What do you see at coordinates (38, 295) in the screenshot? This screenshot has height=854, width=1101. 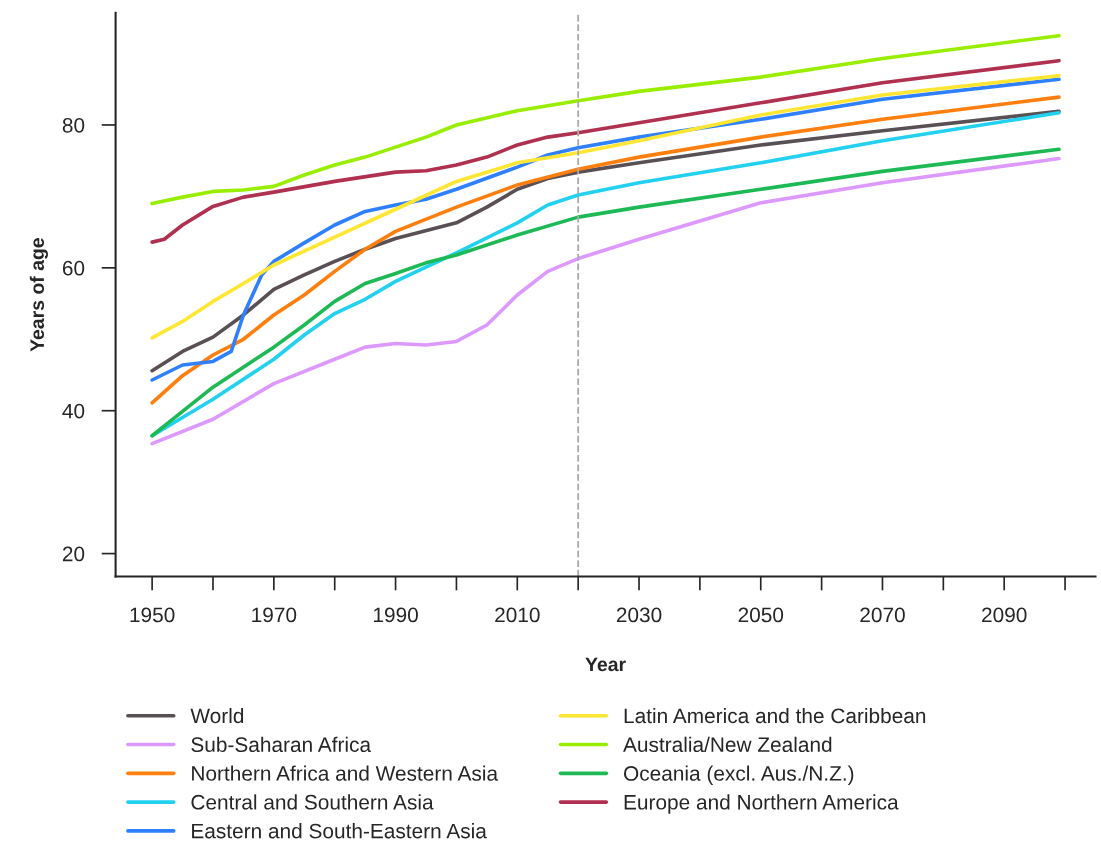 I see `y-axis-title: Years of age` at bounding box center [38, 295].